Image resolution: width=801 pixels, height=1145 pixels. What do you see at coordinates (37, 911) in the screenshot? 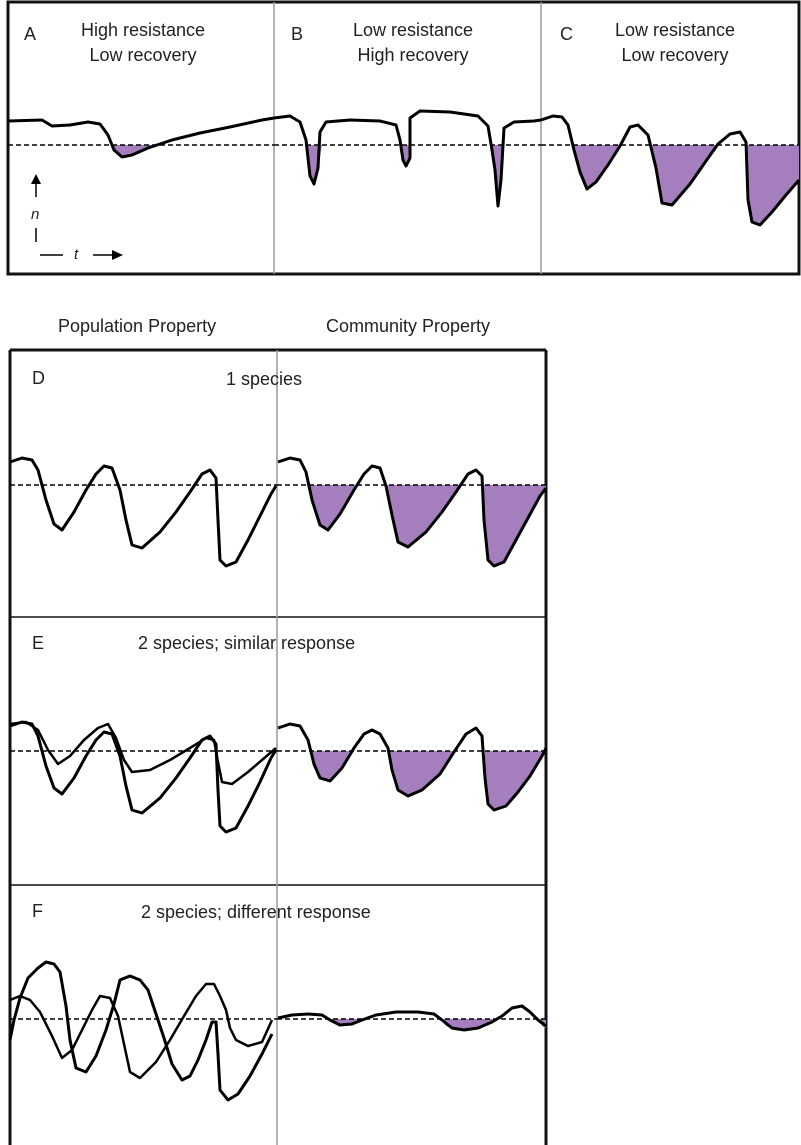
I see `panel-f-letter: F` at bounding box center [37, 911].